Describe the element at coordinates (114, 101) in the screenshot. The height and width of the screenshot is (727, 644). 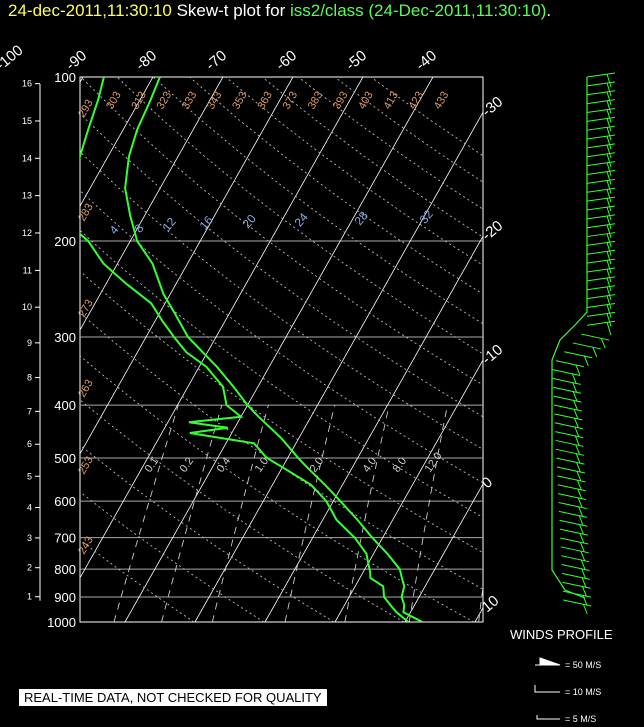
I see `adiabat-label: 303` at that location.